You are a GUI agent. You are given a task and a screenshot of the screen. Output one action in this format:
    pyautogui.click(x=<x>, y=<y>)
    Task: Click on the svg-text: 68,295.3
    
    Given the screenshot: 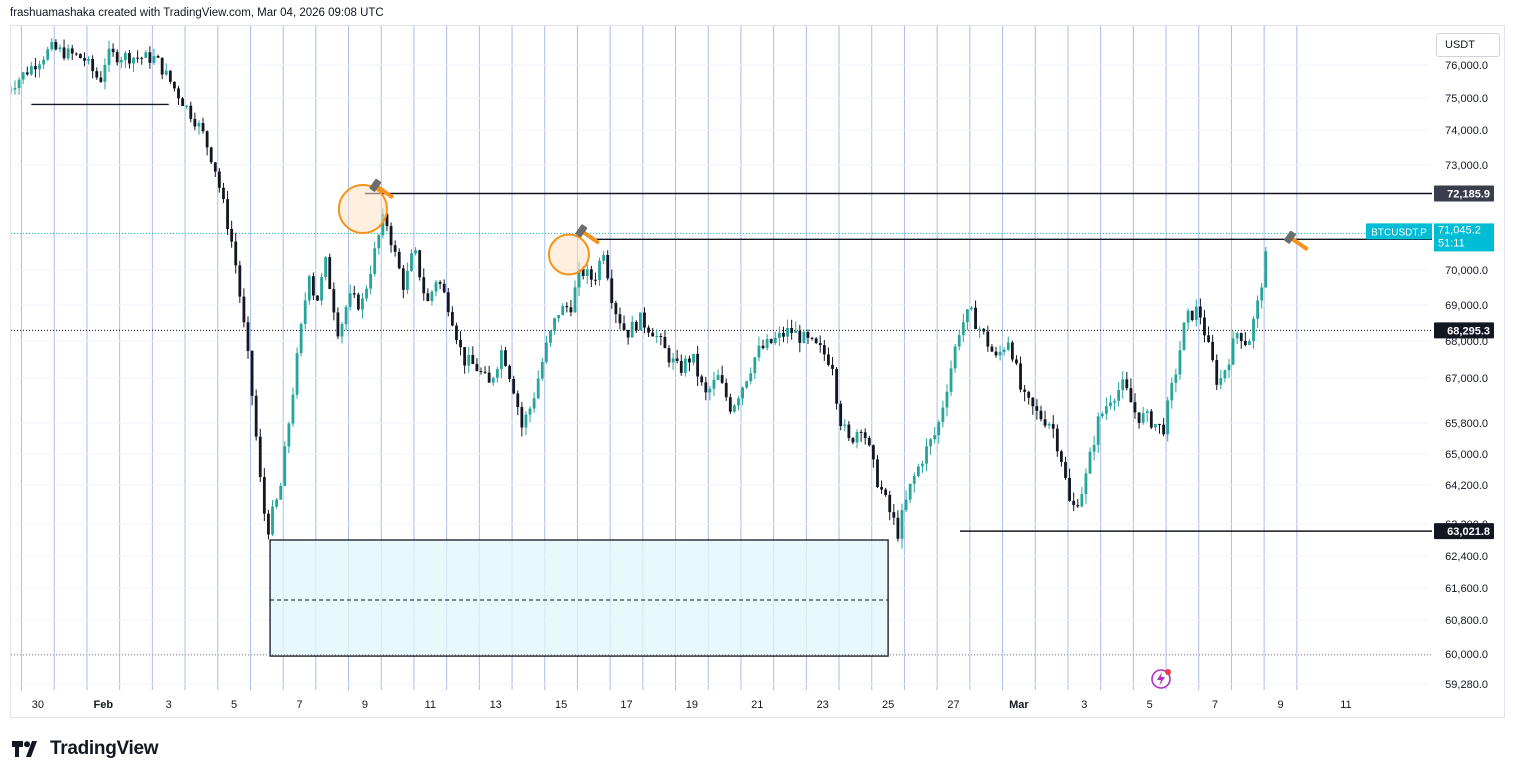 What is the action you would take?
    pyautogui.click(x=1468, y=331)
    